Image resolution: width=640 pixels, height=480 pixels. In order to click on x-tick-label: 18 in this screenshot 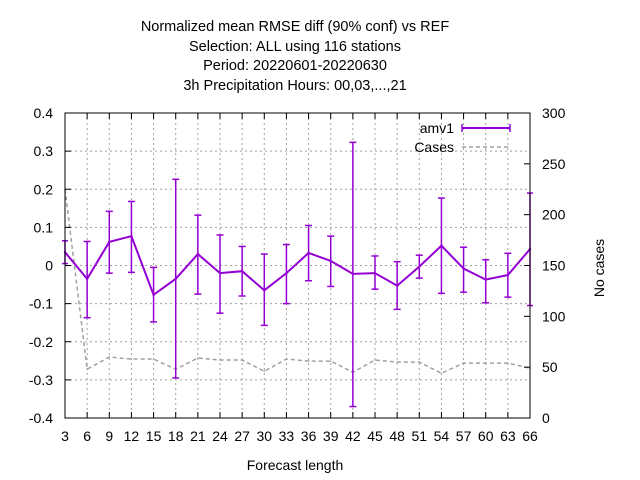, I will do `click(176, 436)`.